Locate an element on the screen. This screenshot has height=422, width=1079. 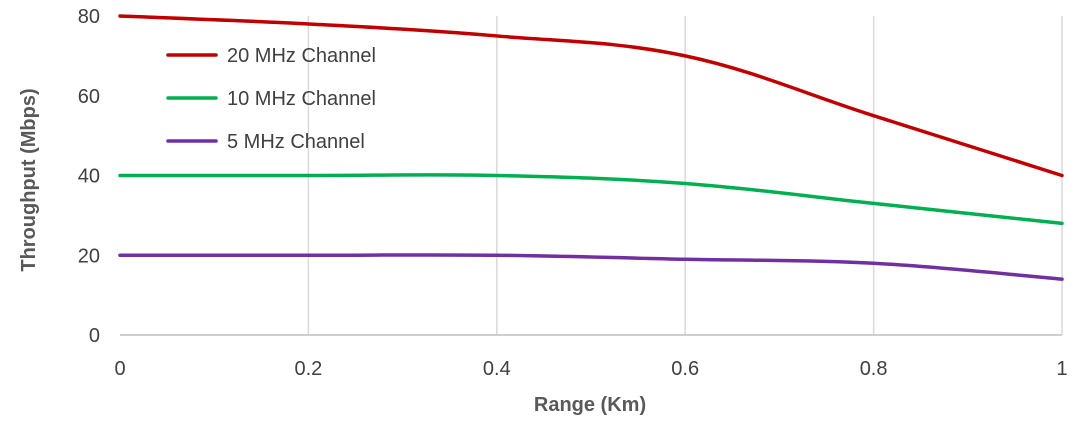
x-axis-title: Range (Km) is located at coordinates (590, 405).